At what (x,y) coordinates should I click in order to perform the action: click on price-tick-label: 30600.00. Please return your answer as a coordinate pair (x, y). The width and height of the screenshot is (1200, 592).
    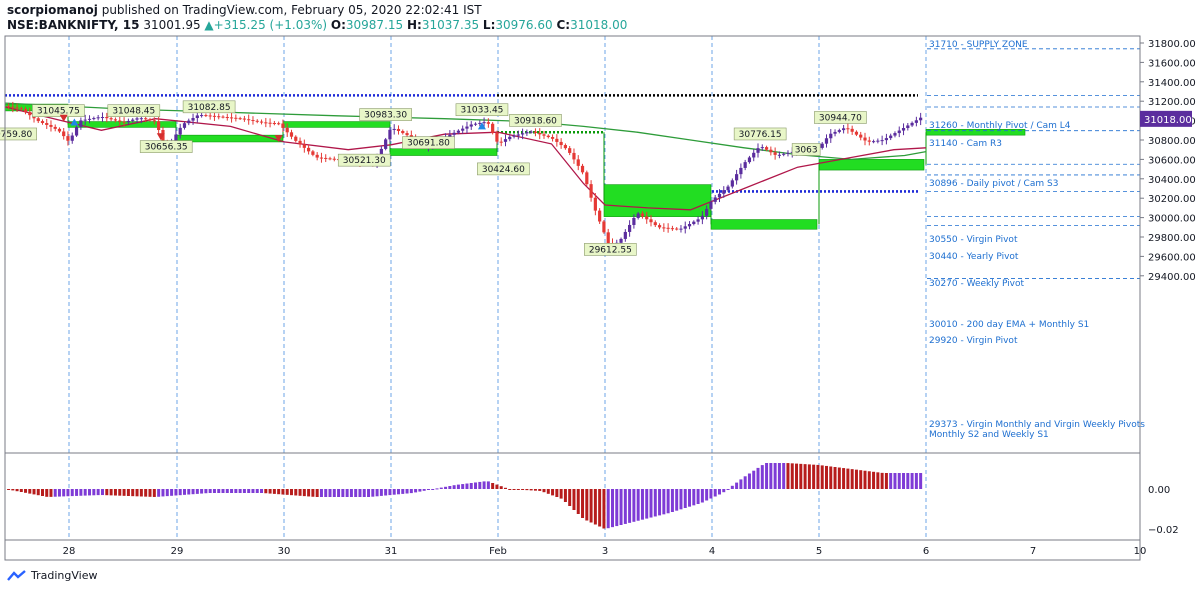
    Looking at the image, I should click on (1172, 160).